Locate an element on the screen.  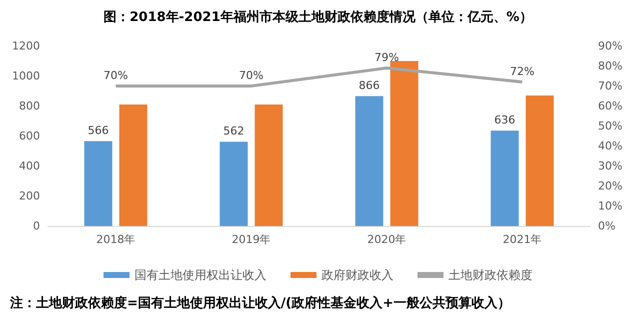
data-label: 562 is located at coordinates (233, 131).